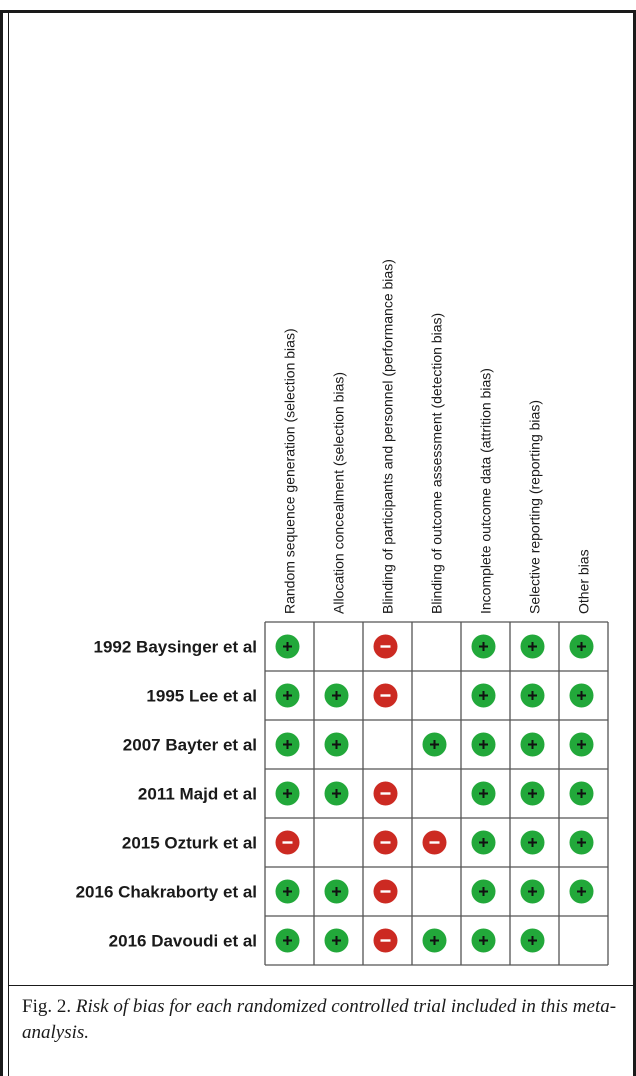 This screenshot has height=1076, width=636. What do you see at coordinates (189, 843) in the screenshot?
I see `row-label-5: 2015 Ozturk et al` at bounding box center [189, 843].